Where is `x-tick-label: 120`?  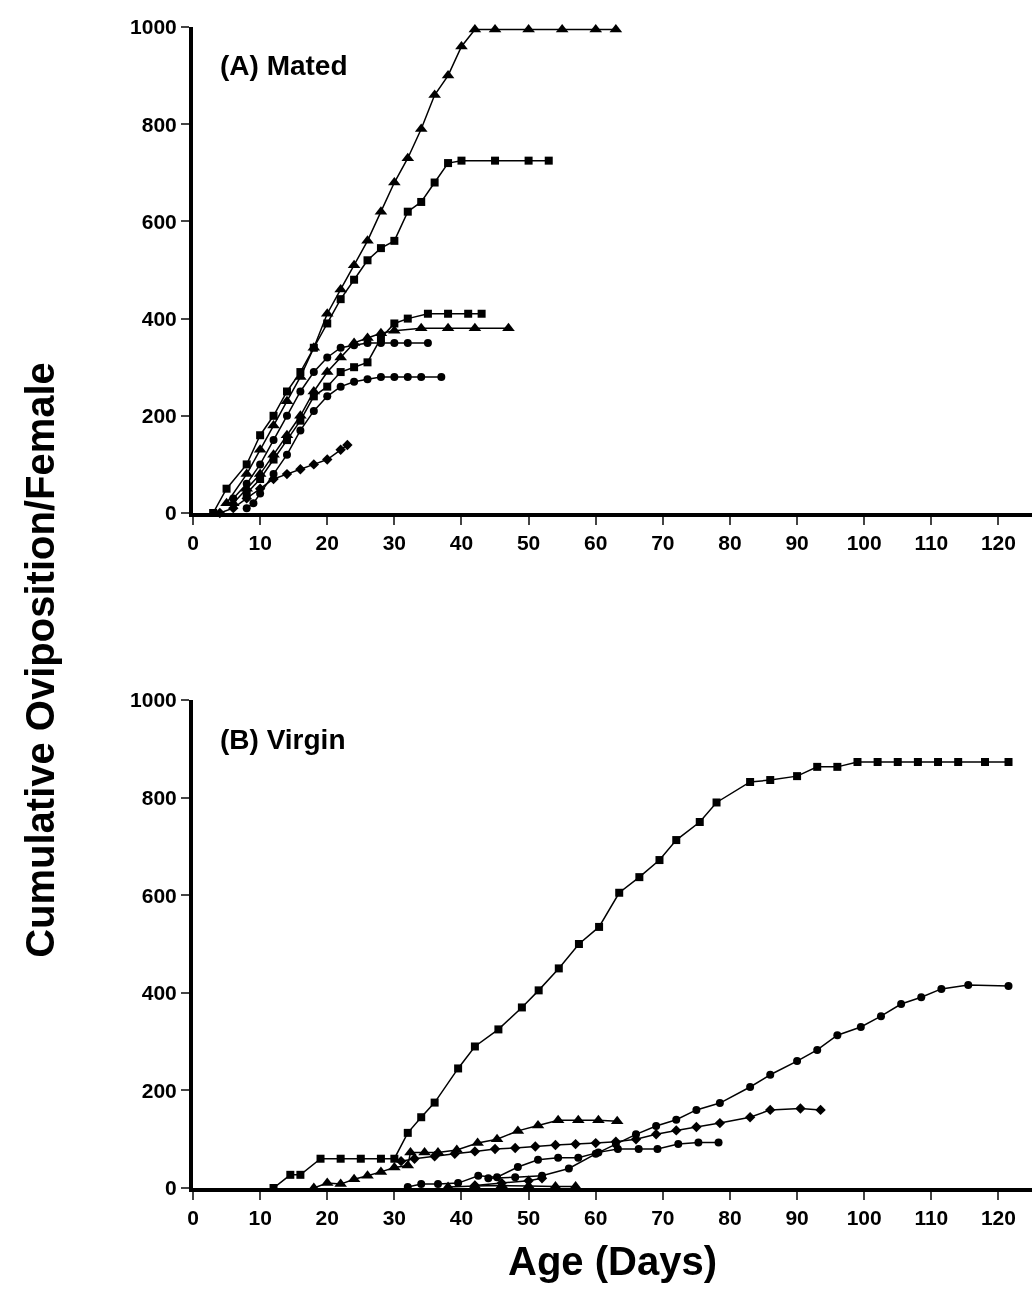 x-tick-label: 120 is located at coordinates (998, 1218).